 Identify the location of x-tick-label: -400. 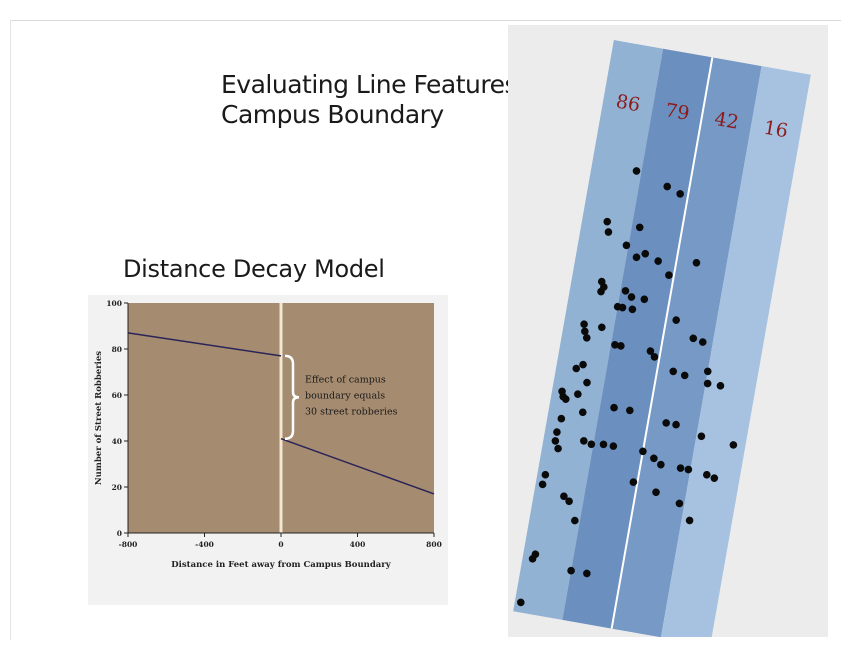
(204, 544).